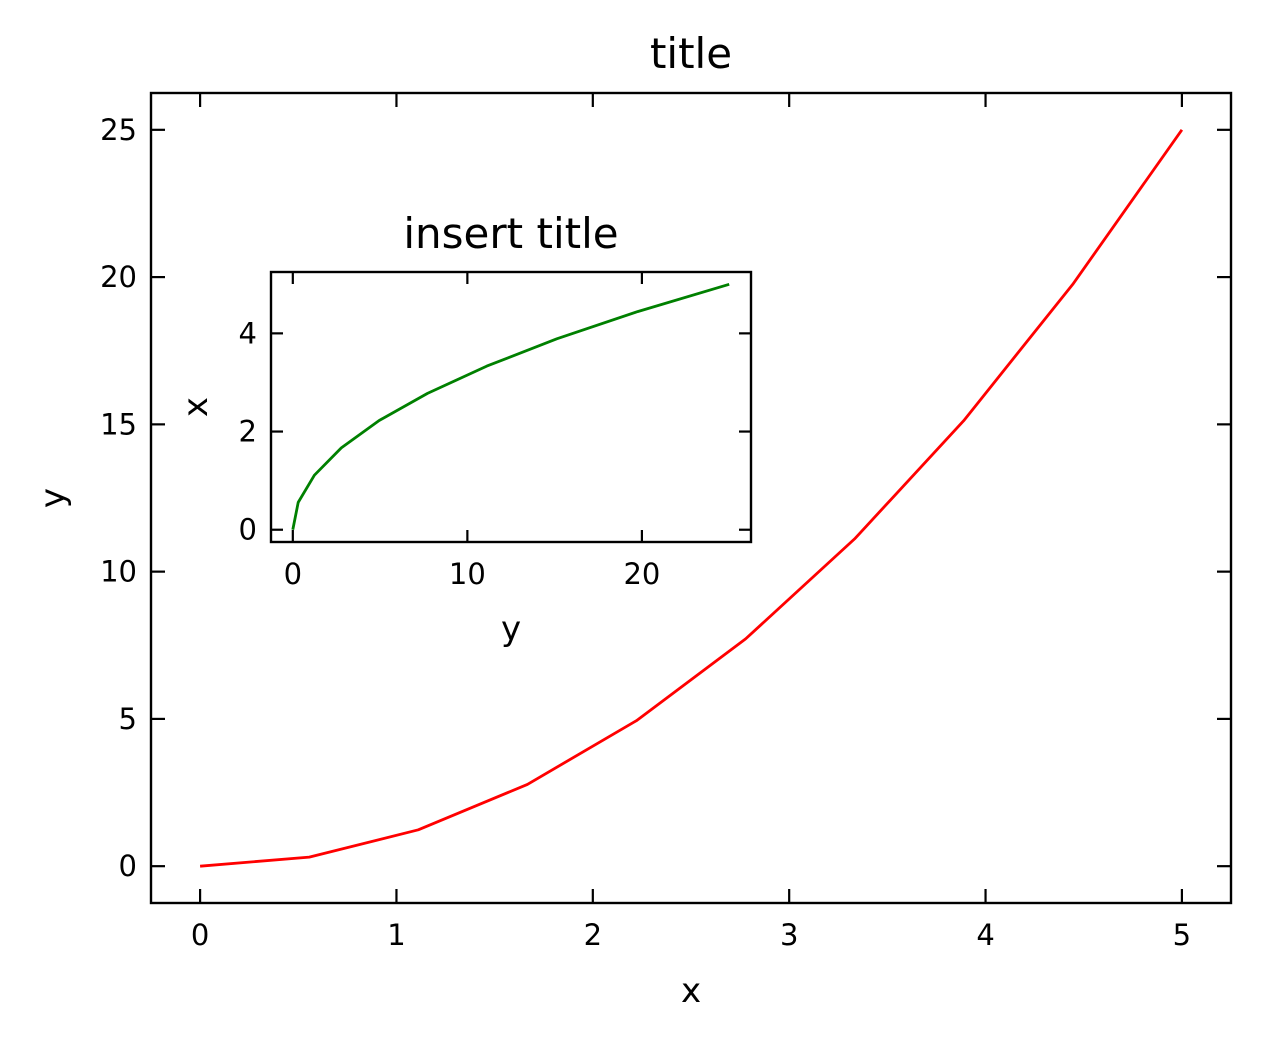 The width and height of the screenshot is (1261, 1042). I want to click on main-x-tick-label: 4, so click(985, 935).